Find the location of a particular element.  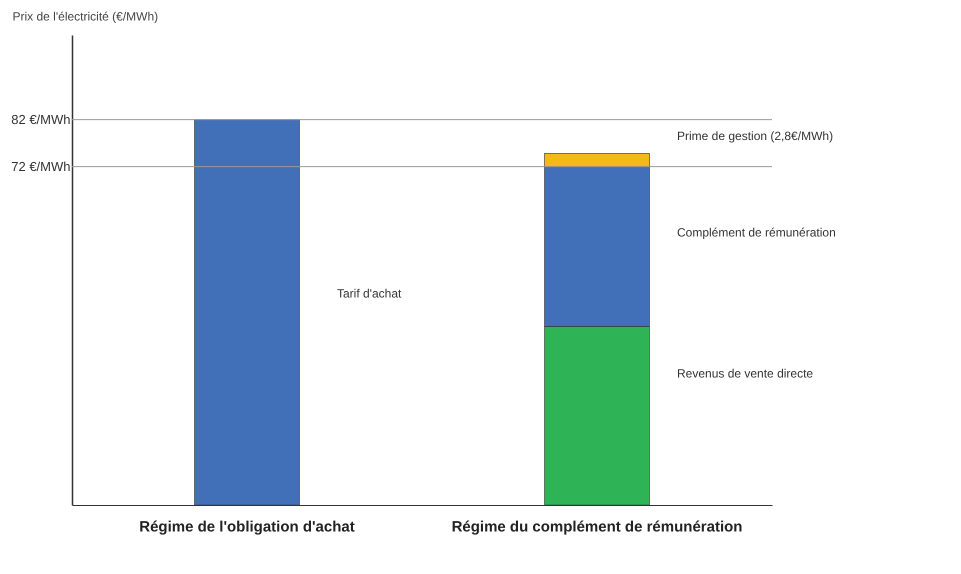

y-tick-label: 72 €/MWh is located at coordinates (40, 166).